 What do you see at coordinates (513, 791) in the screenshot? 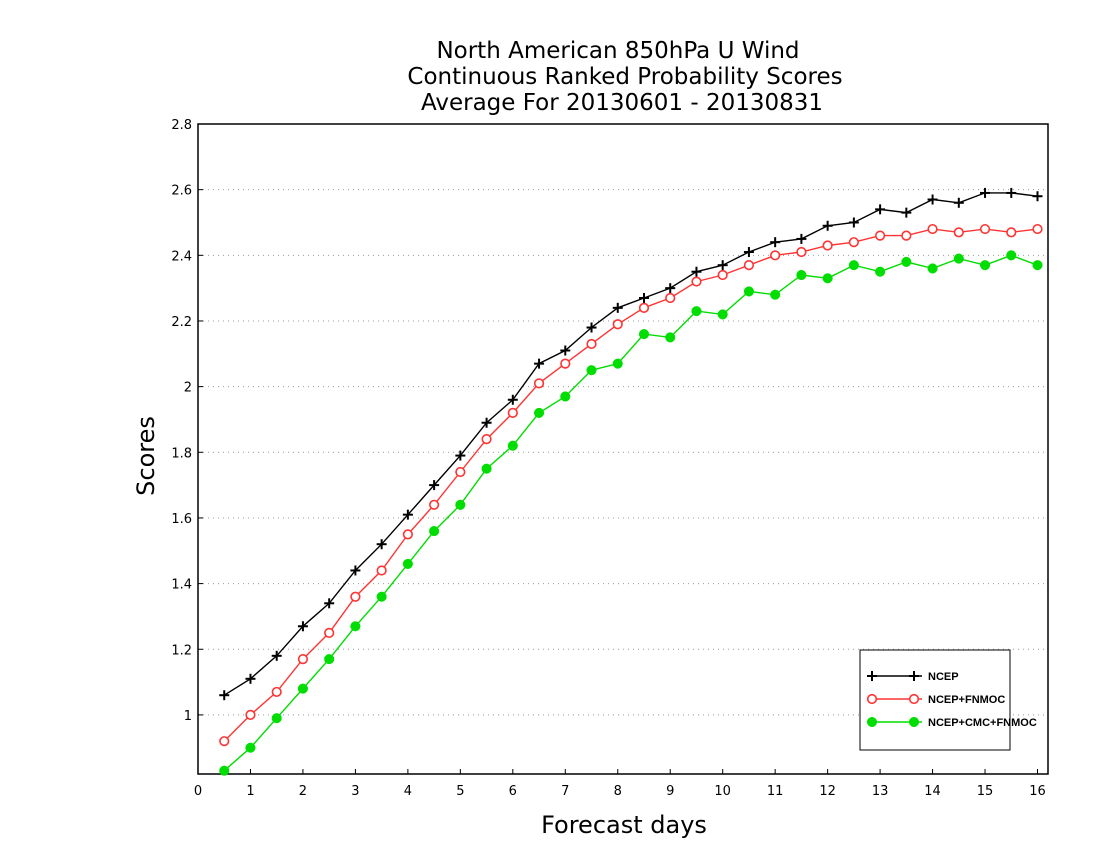
I see `x-tick-label: 6` at bounding box center [513, 791].